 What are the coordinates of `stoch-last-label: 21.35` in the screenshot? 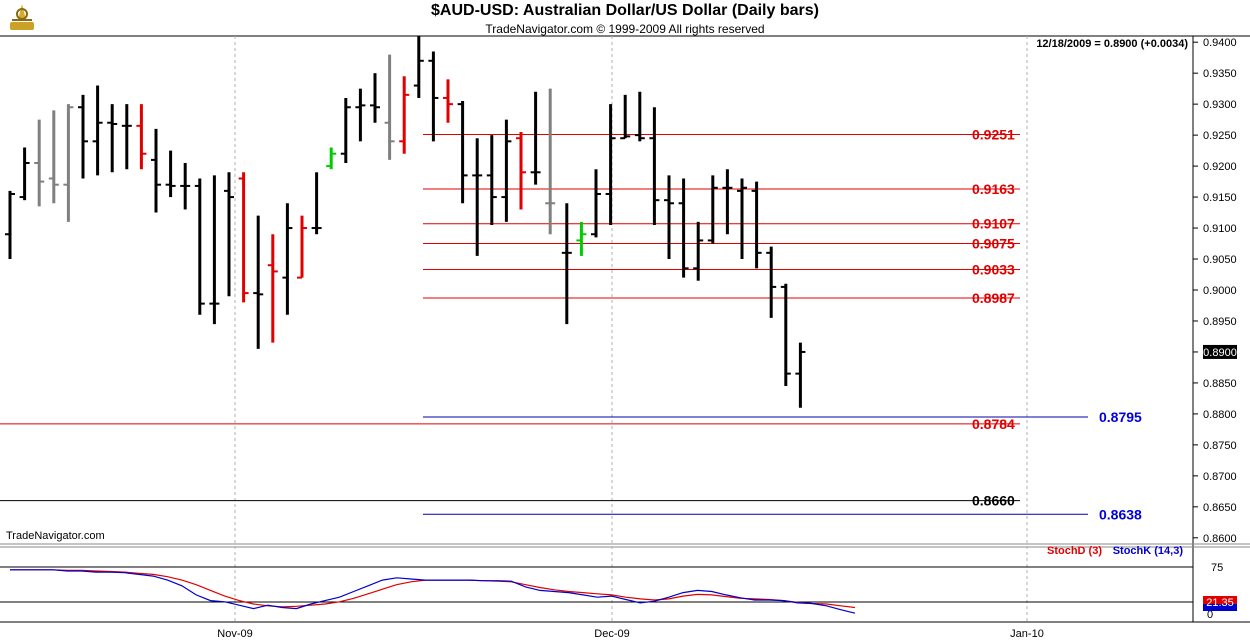 It's located at (1220, 603).